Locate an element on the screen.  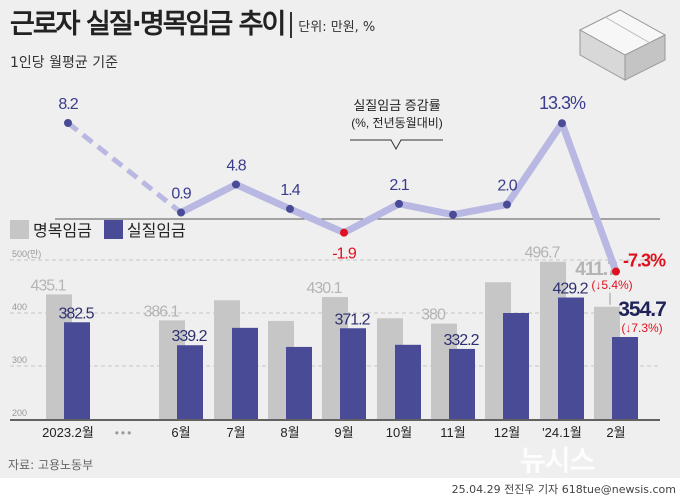
x-axis-label: 9월 is located at coordinates (343, 432).